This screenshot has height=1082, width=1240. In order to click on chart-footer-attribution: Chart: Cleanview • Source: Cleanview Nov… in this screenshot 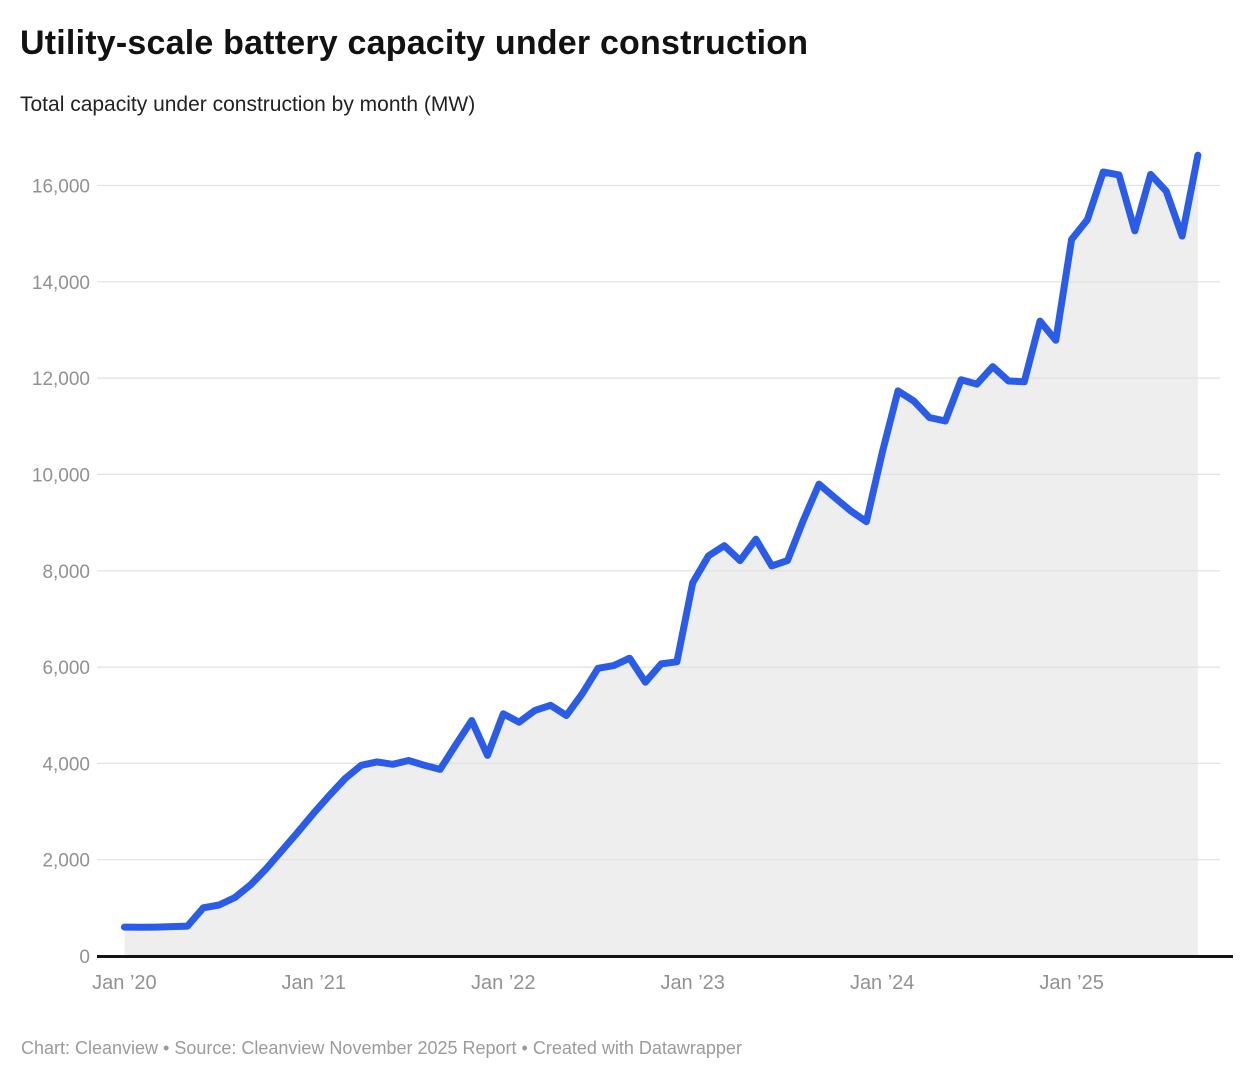, I will do `click(381, 1048)`.